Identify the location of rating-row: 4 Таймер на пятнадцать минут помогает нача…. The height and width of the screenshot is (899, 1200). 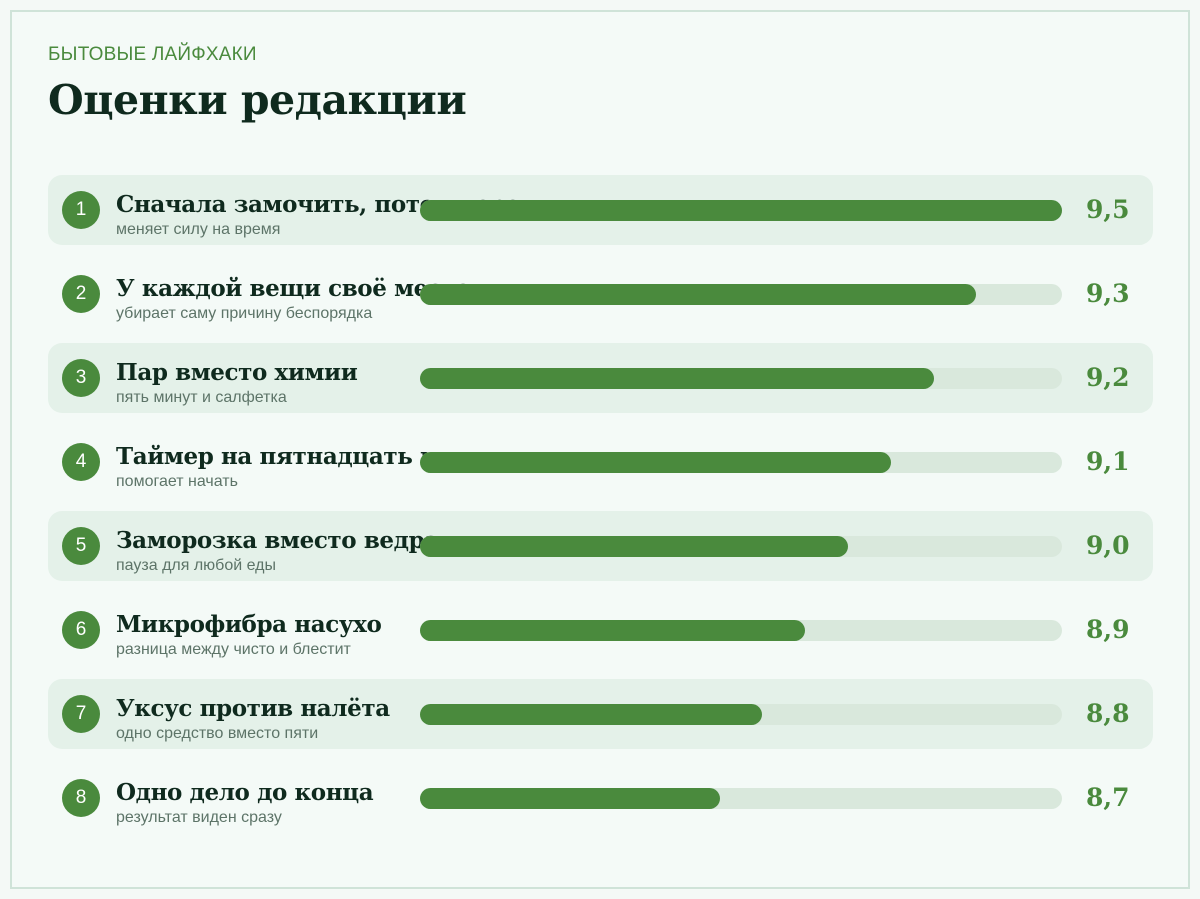
(600, 462).